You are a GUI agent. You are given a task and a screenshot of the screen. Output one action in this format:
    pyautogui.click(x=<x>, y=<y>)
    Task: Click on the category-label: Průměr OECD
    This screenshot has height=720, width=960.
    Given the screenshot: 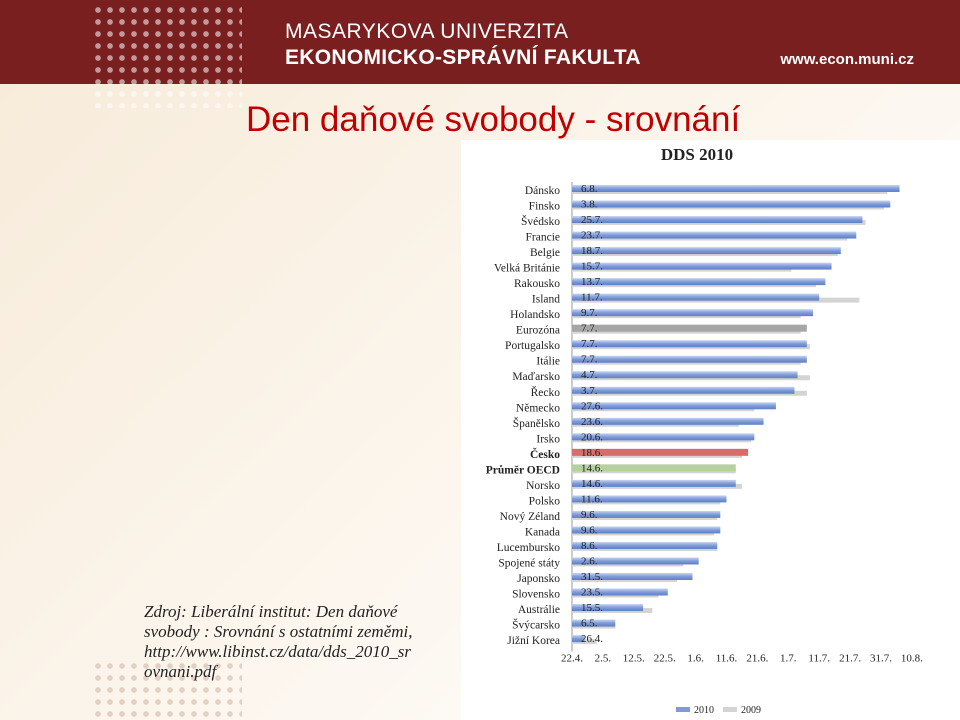 What is the action you would take?
    pyautogui.click(x=523, y=469)
    